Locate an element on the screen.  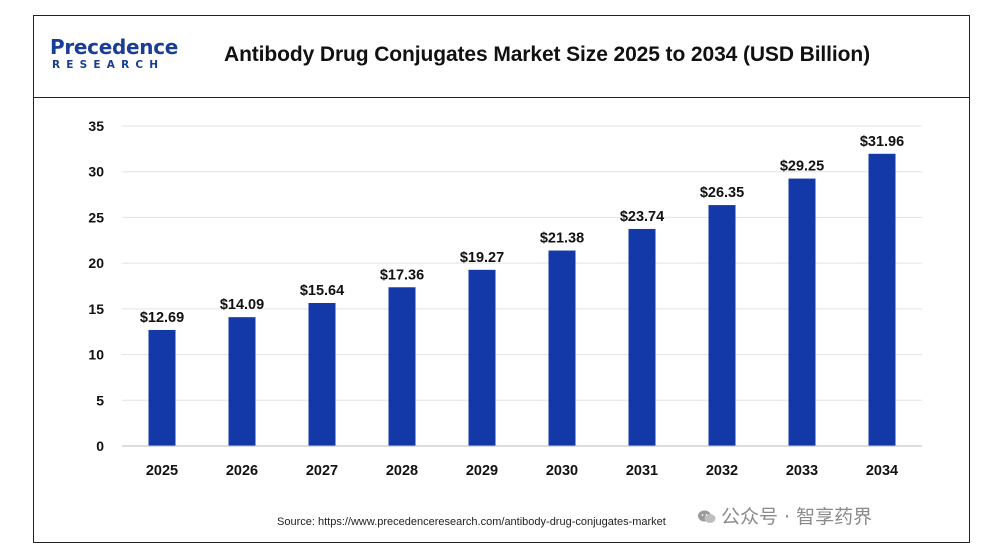
watermark-text: 公众号 · 智享药界 is located at coordinates (797, 517).